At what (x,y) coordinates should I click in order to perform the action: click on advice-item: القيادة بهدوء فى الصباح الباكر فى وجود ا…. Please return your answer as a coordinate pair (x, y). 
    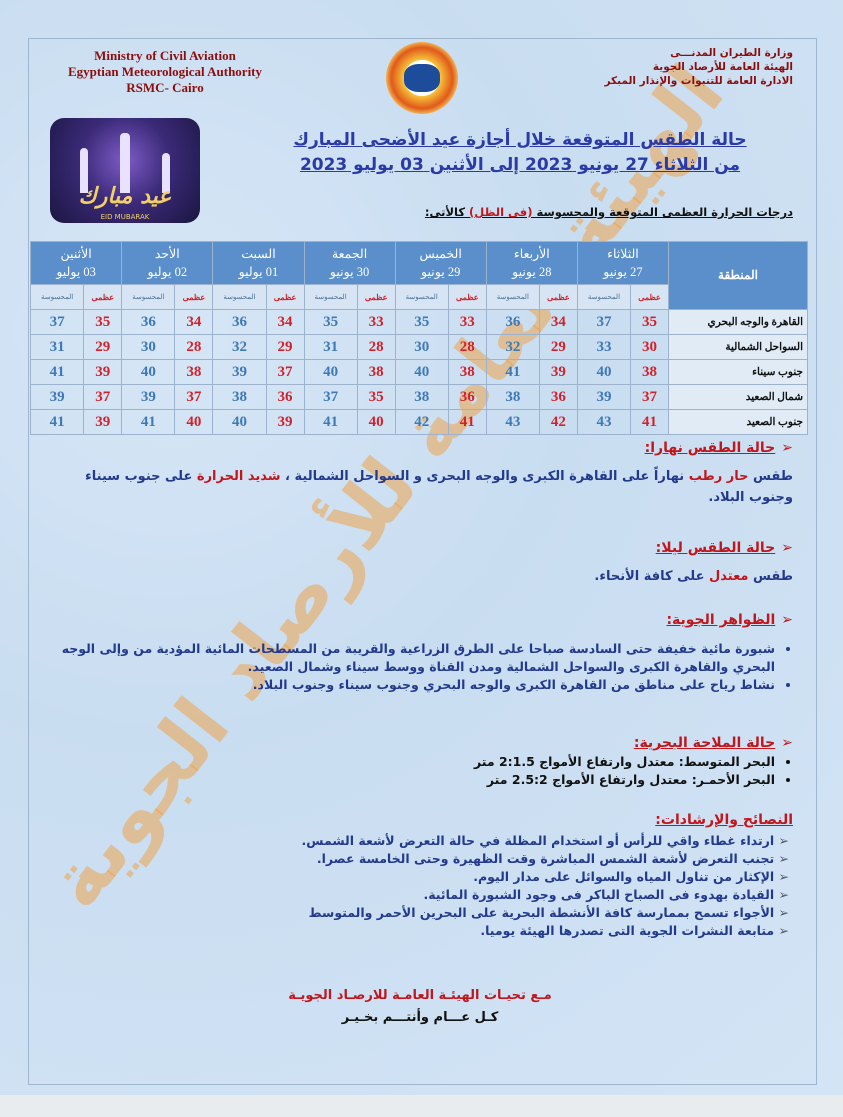
    Looking at the image, I should click on (421, 895).